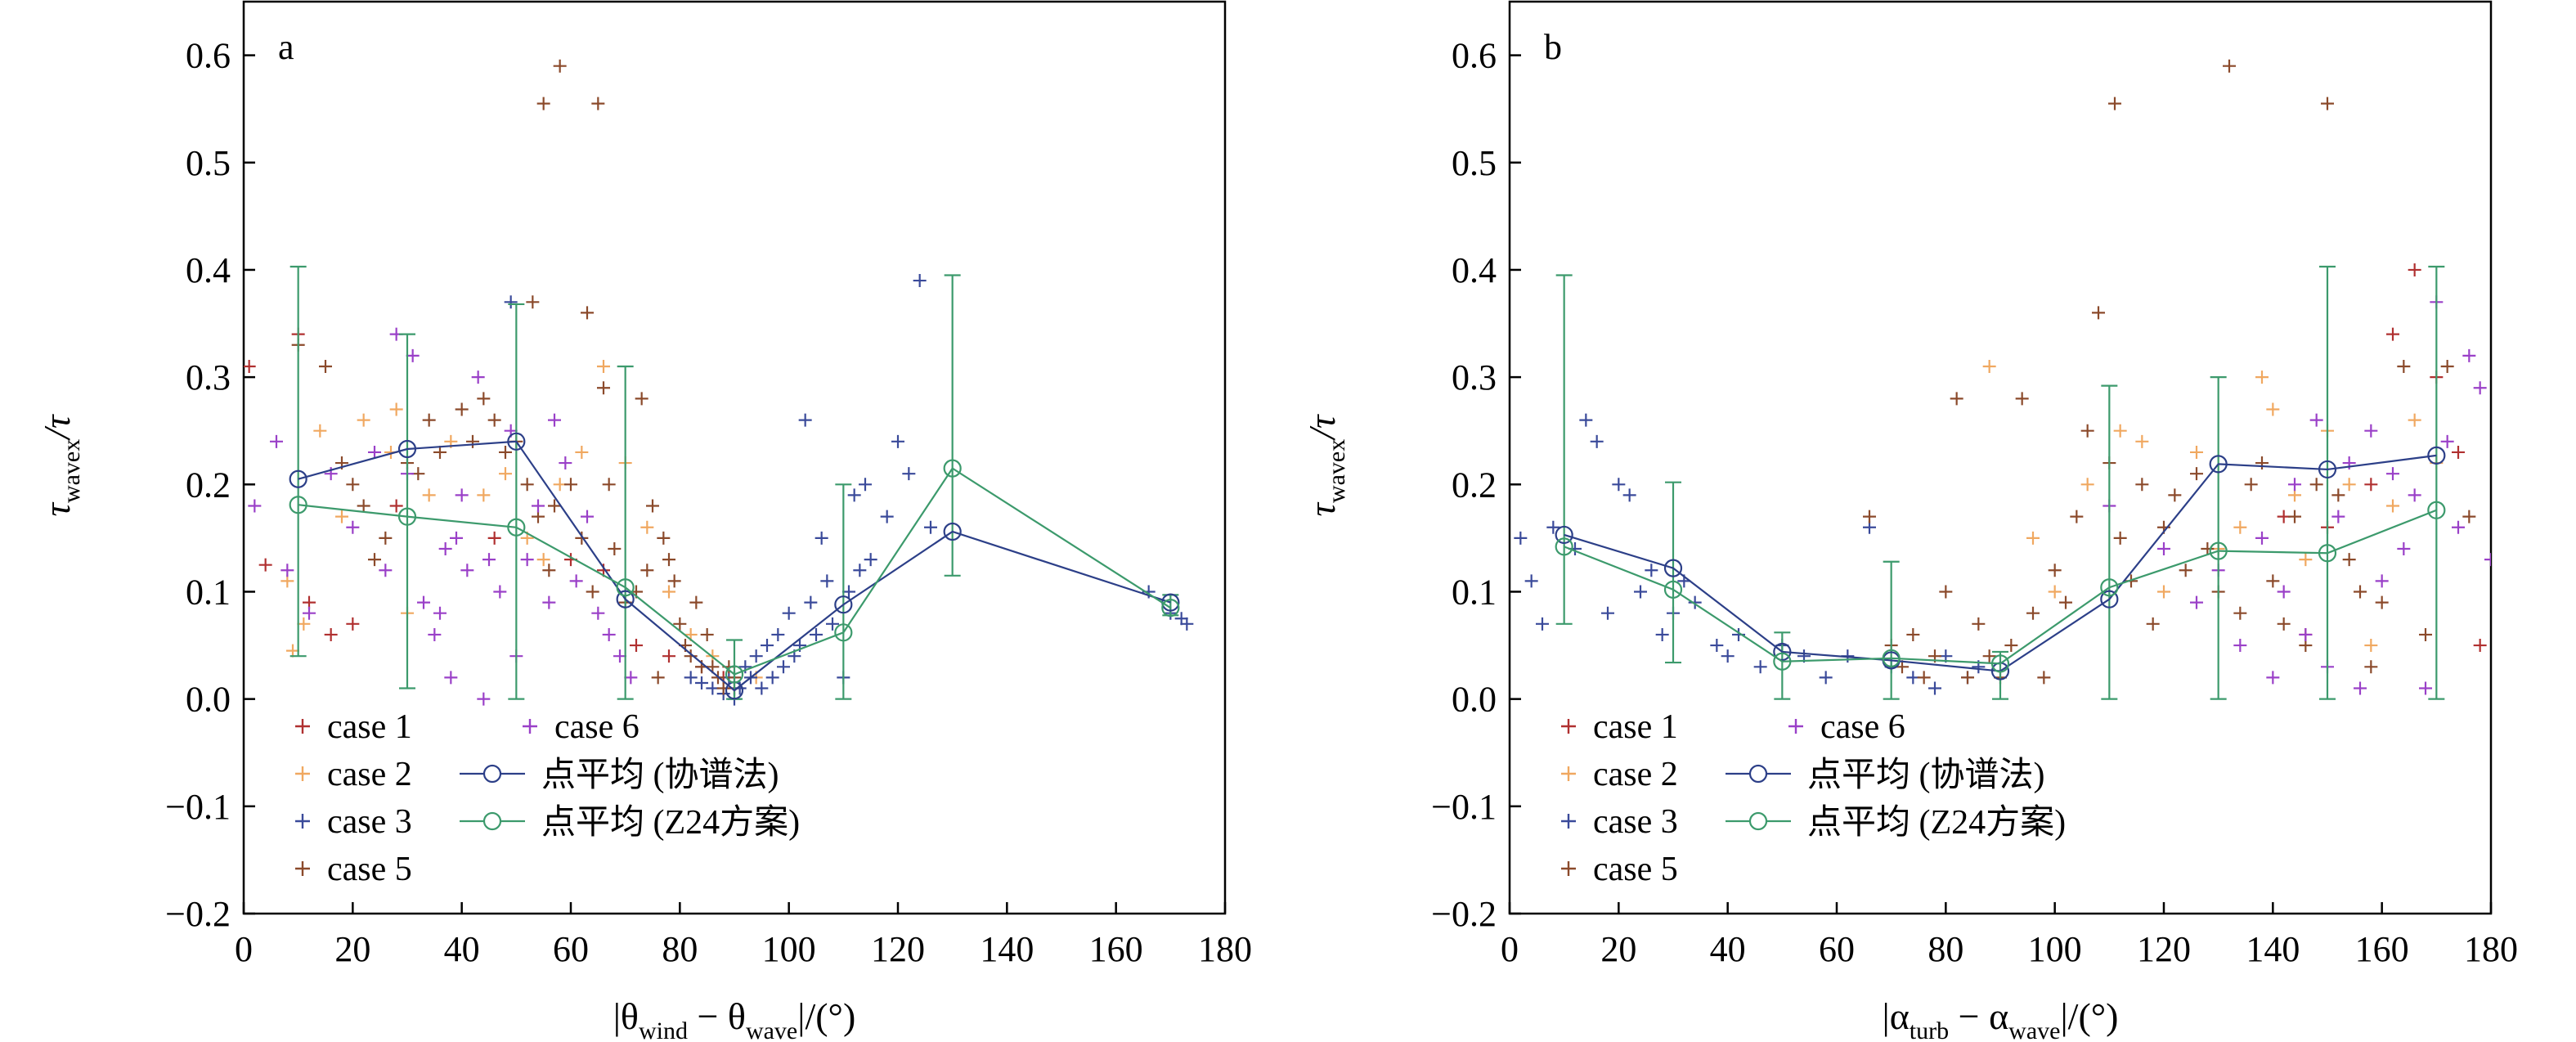 Image resolution: width=2576 pixels, height=1042 pixels. I want to click on y-tick-label: 0.0, so click(208, 700).